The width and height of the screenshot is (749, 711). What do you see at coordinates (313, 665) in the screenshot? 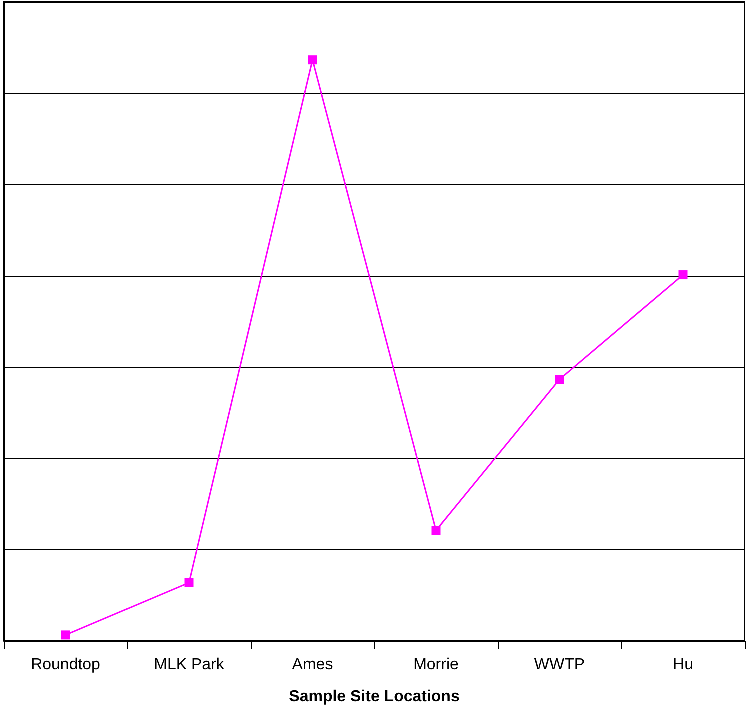
I see `x-tick-label: Ames` at bounding box center [313, 665].